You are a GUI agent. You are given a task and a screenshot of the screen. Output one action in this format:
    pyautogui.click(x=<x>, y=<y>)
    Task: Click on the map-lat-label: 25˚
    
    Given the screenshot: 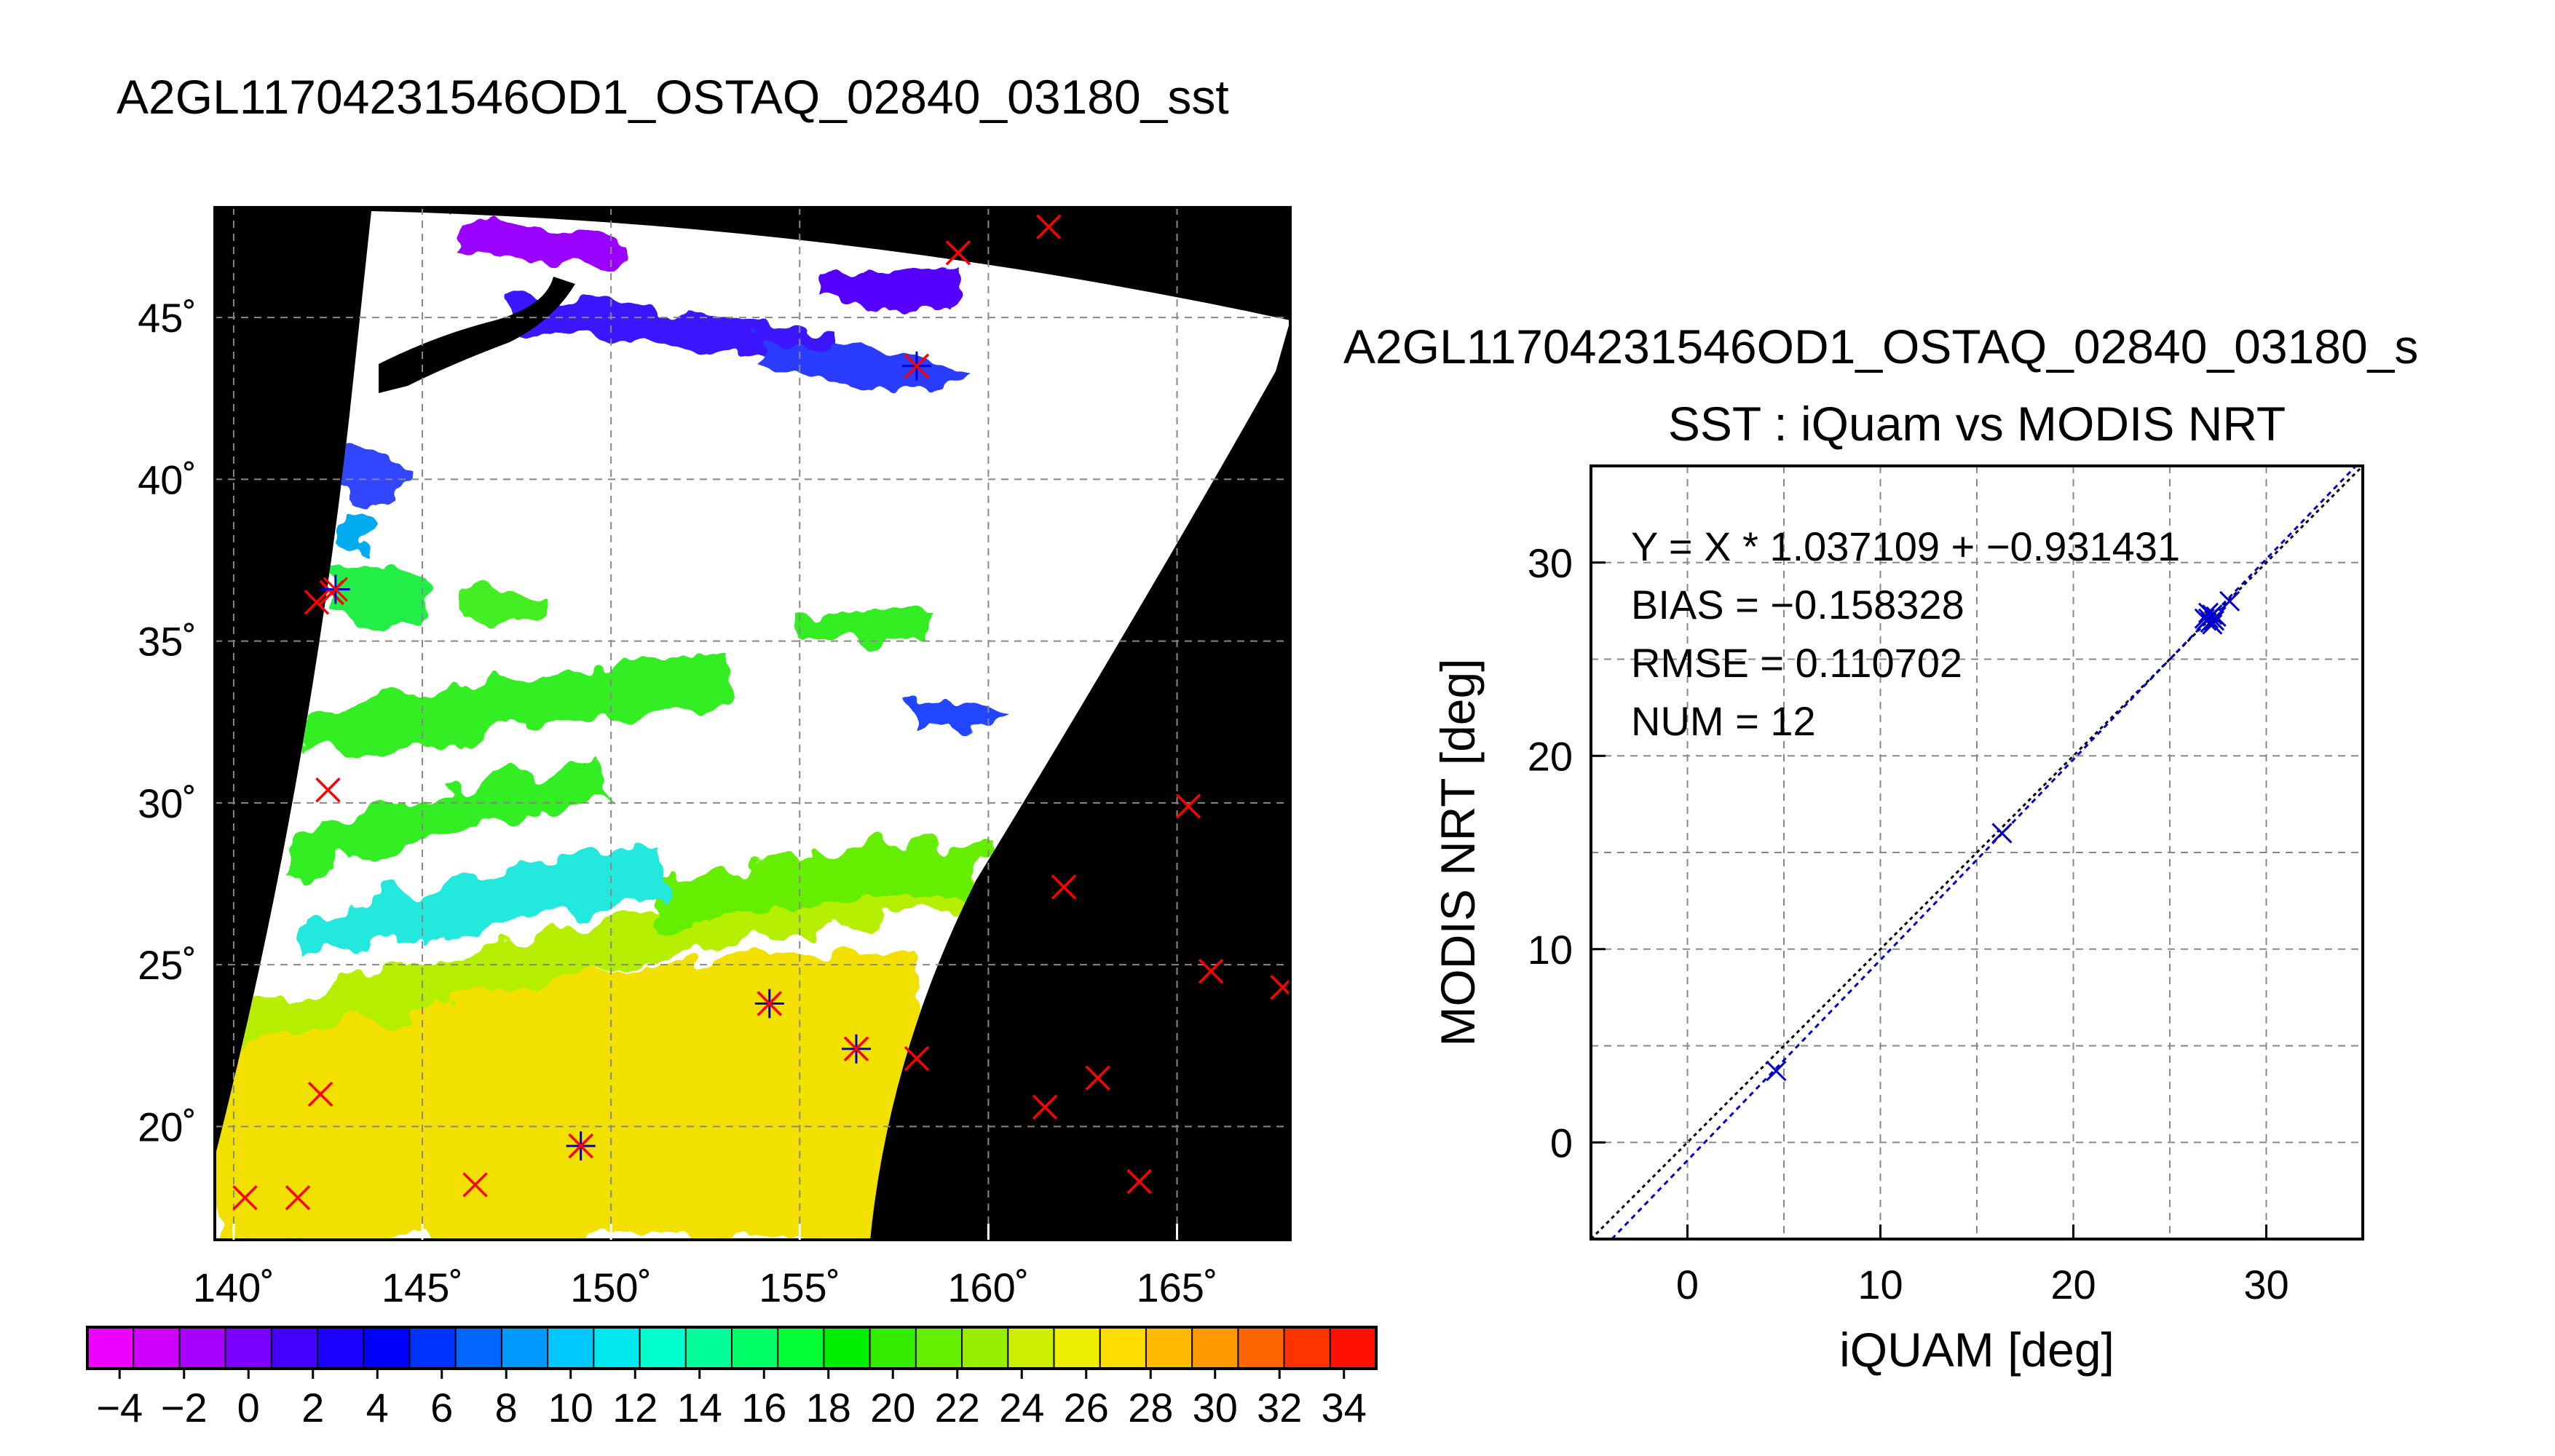 What is the action you would take?
    pyautogui.click(x=167, y=965)
    